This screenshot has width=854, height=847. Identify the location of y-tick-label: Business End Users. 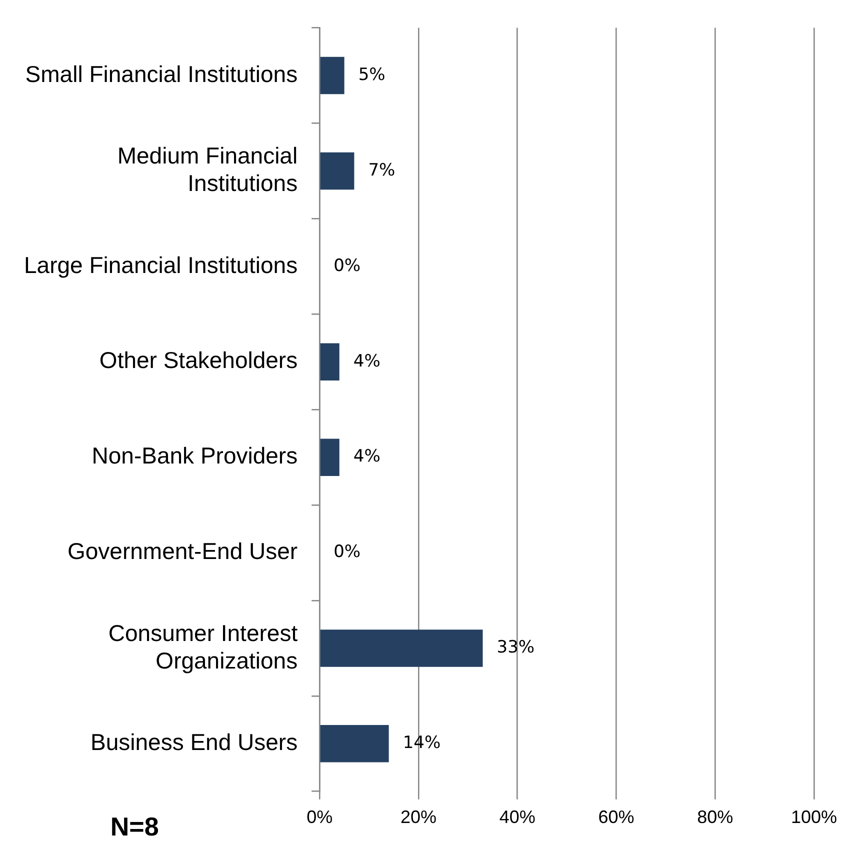
(194, 742).